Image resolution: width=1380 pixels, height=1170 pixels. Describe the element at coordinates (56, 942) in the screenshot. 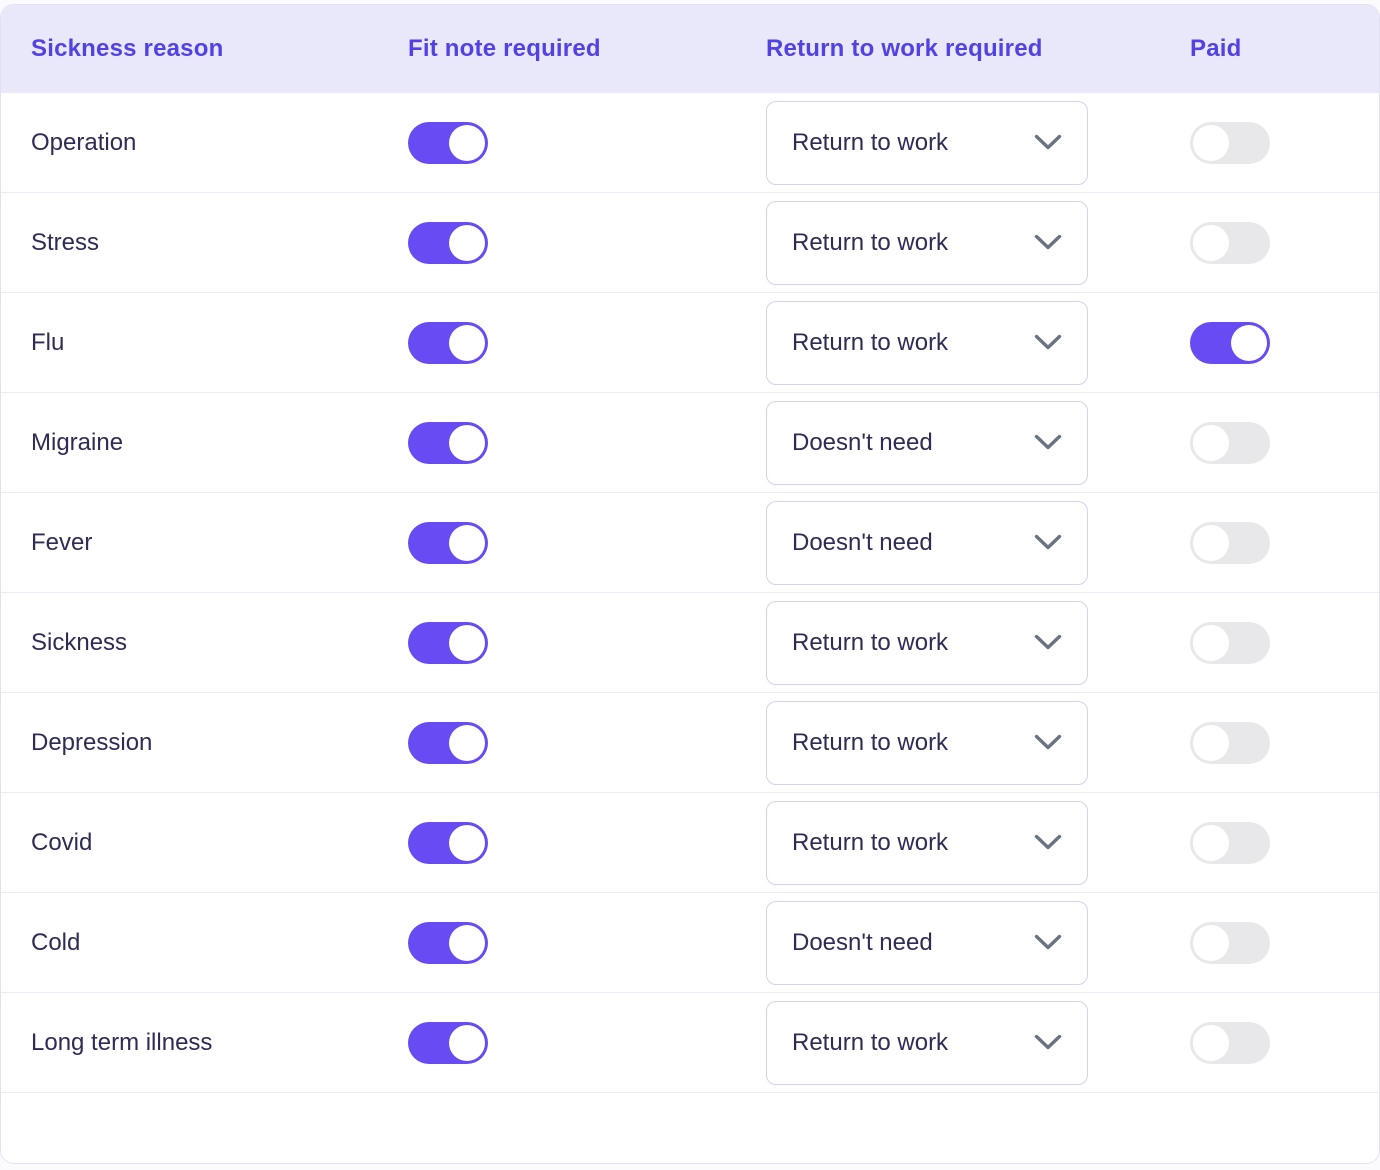

I see `sickness-reason-label: Cold` at that location.